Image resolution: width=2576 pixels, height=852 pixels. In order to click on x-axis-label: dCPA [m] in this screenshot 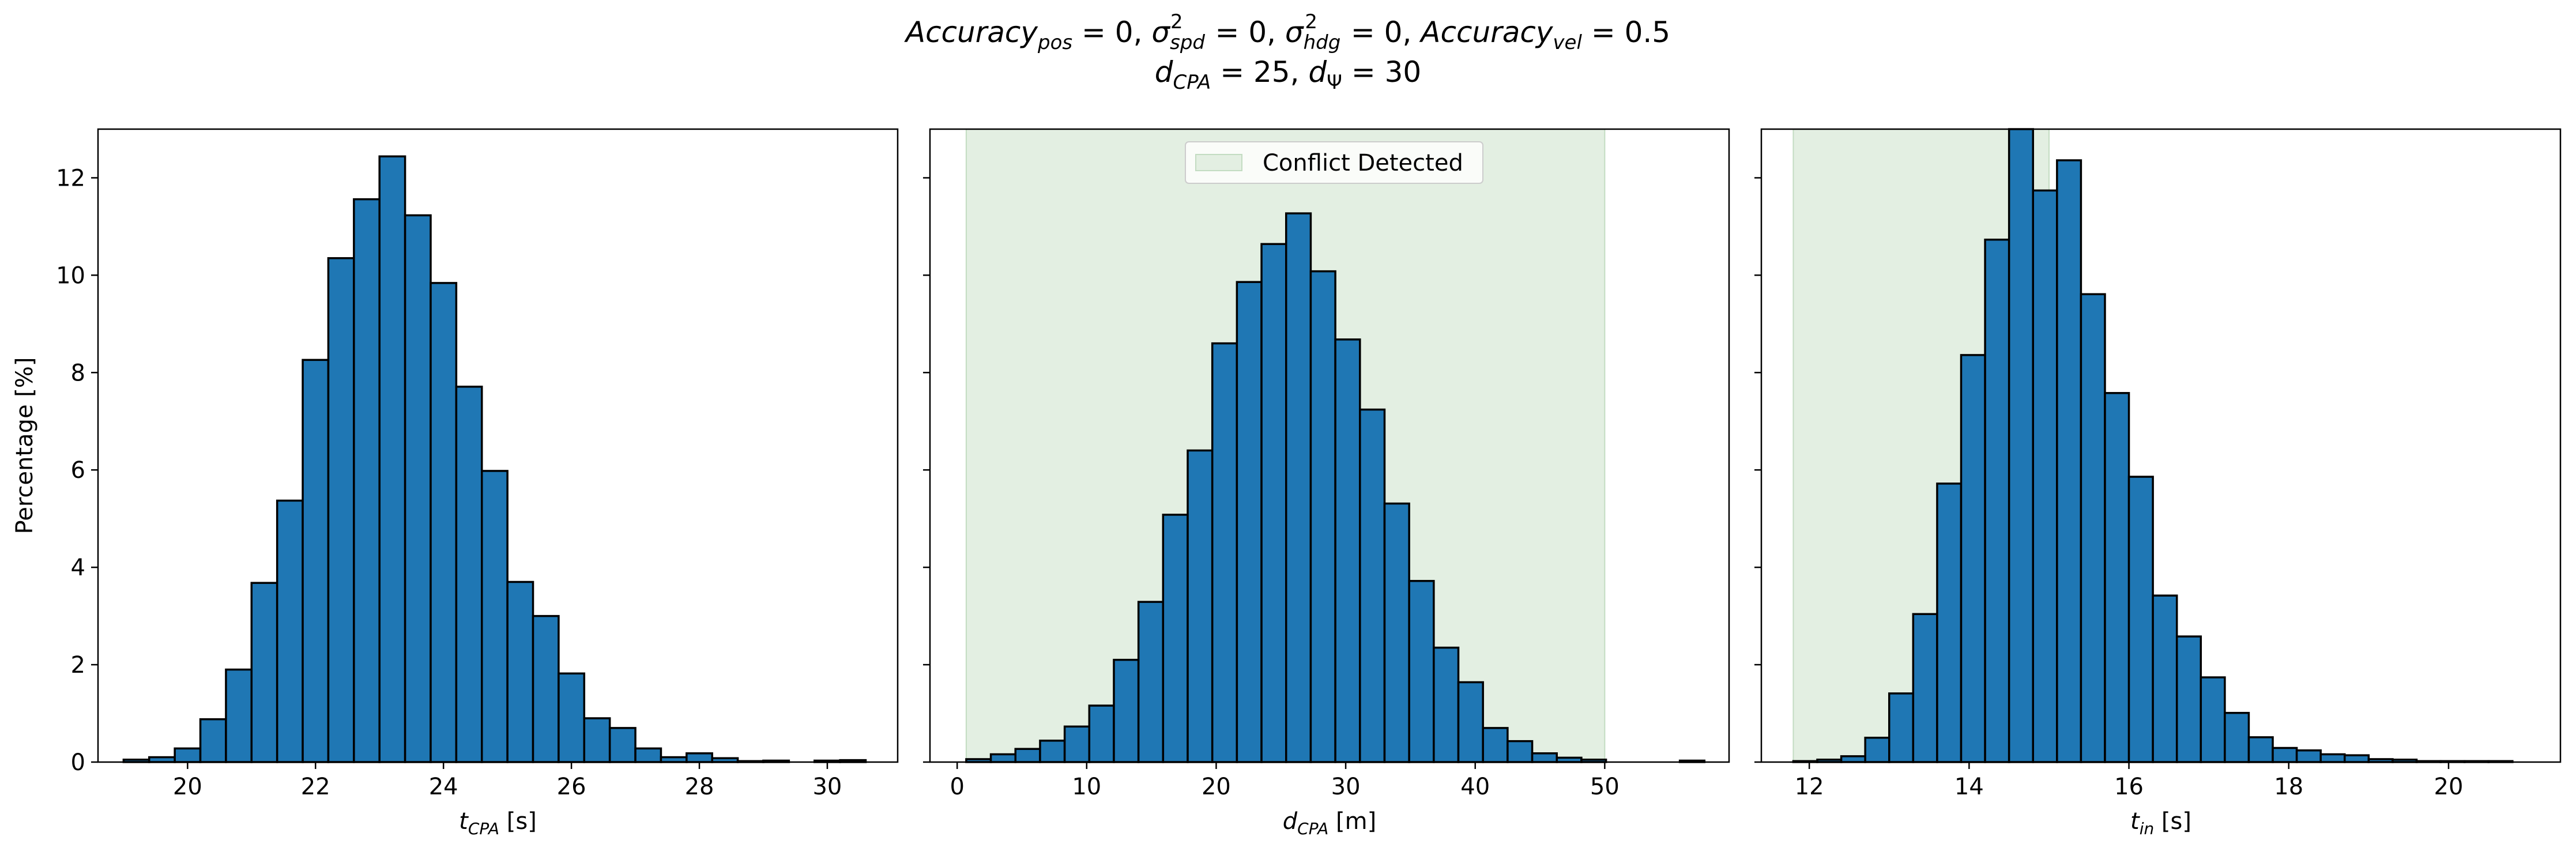, I will do `click(1329, 823)`.